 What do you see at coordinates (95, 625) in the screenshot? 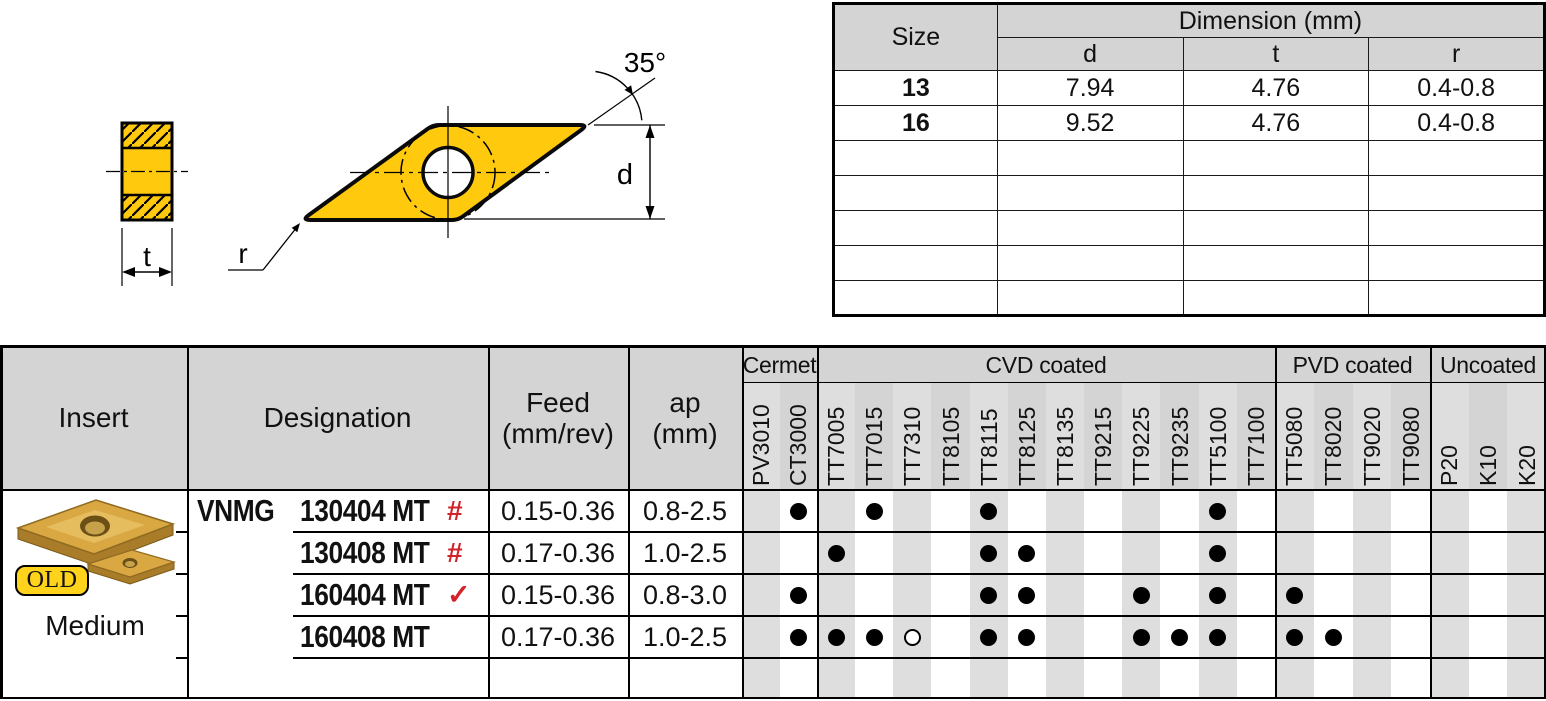
I see `insert-type-label: Medium` at bounding box center [95, 625].